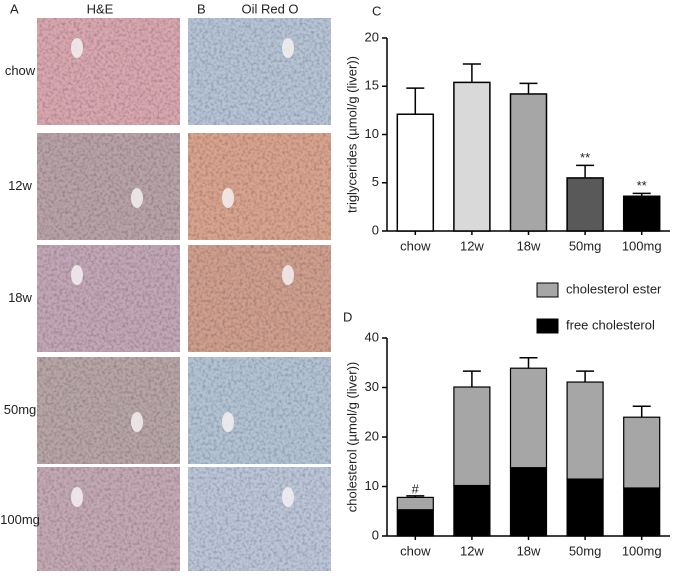 The height and width of the screenshot is (576, 677). I want to click on panel-label: B, so click(201, 8).